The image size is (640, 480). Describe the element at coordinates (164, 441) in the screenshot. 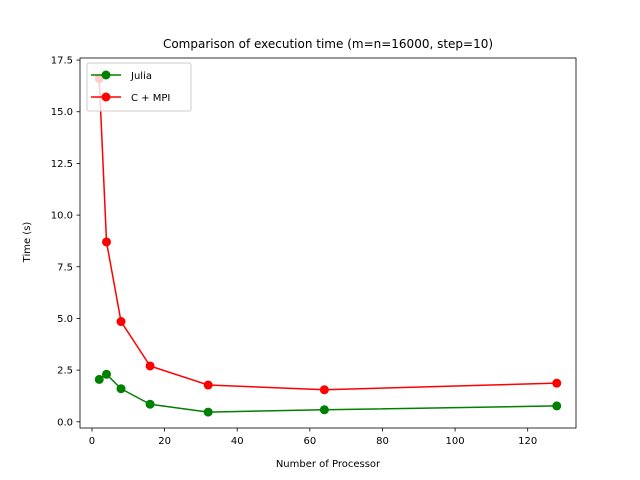

I see `x-tick-label: 20` at that location.